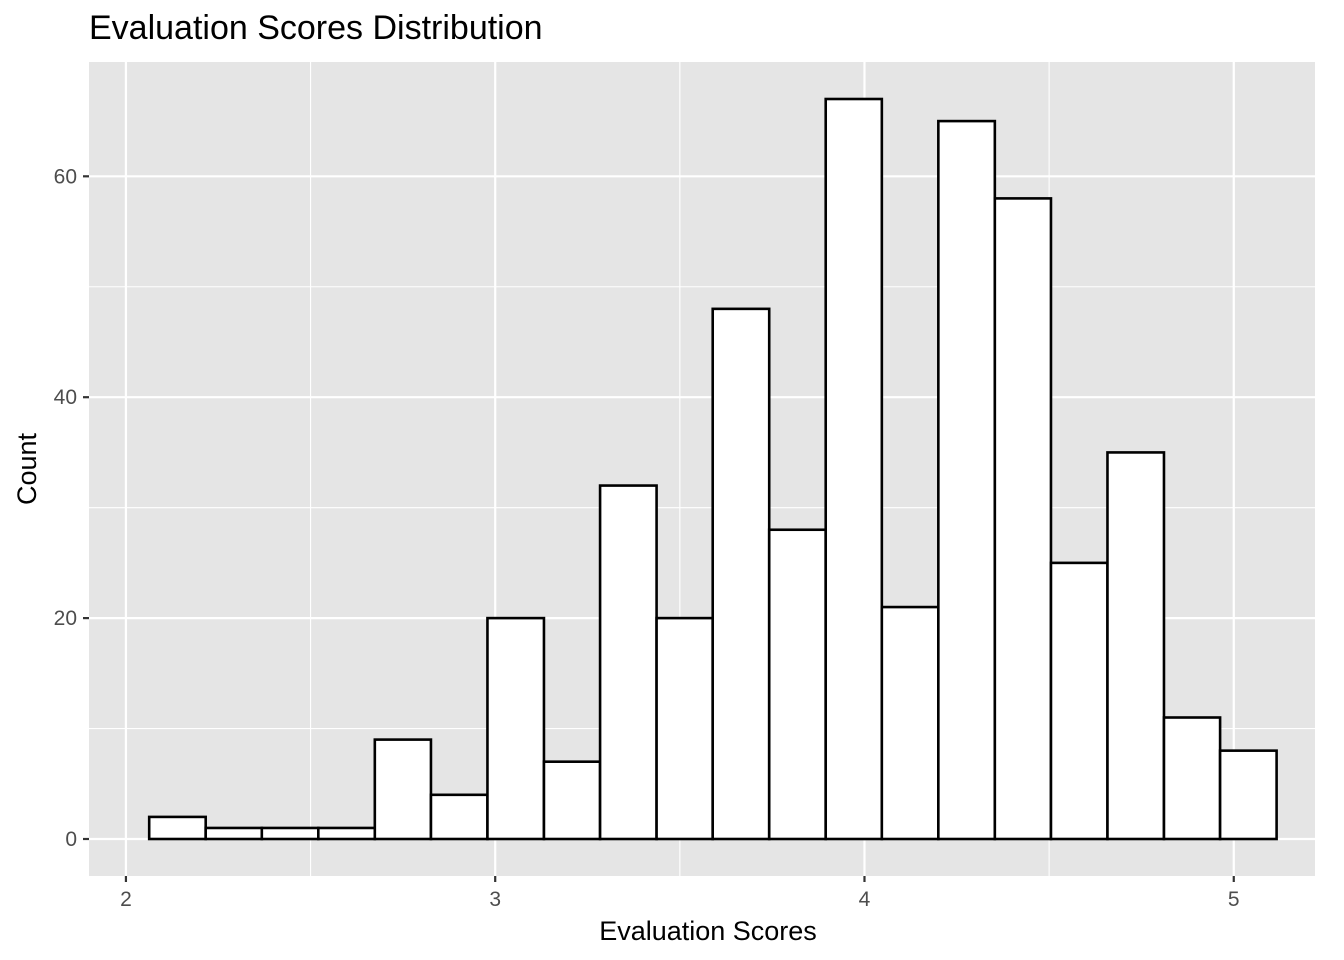 Image resolution: width=1344 pixels, height=960 pixels. Describe the element at coordinates (71, 839) in the screenshot. I see `y-tick-label: 0` at that location.